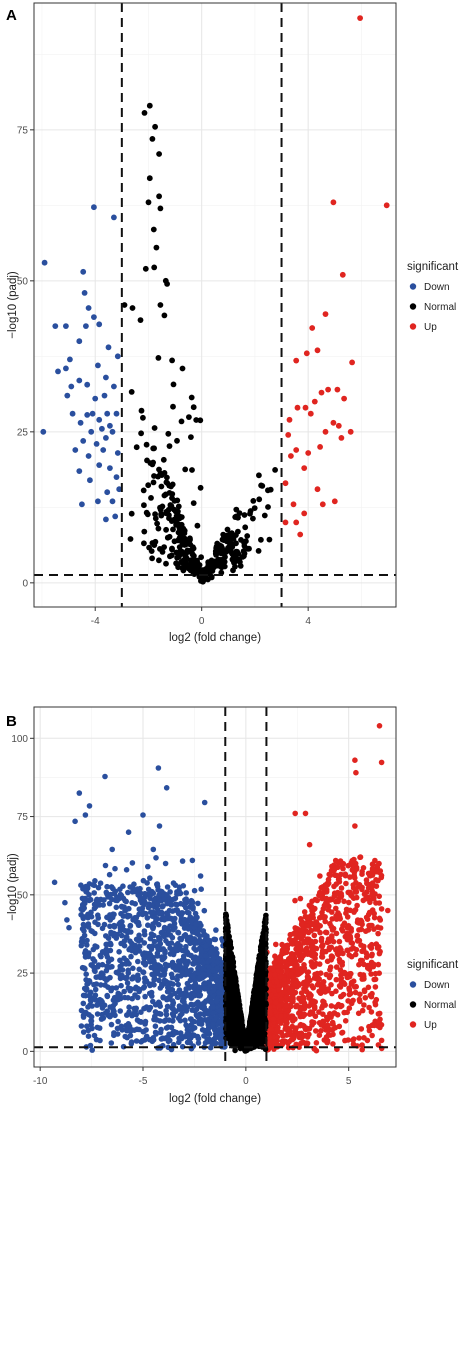  What do you see at coordinates (433, 267) in the screenshot?
I see `legend-title: significant` at bounding box center [433, 267].